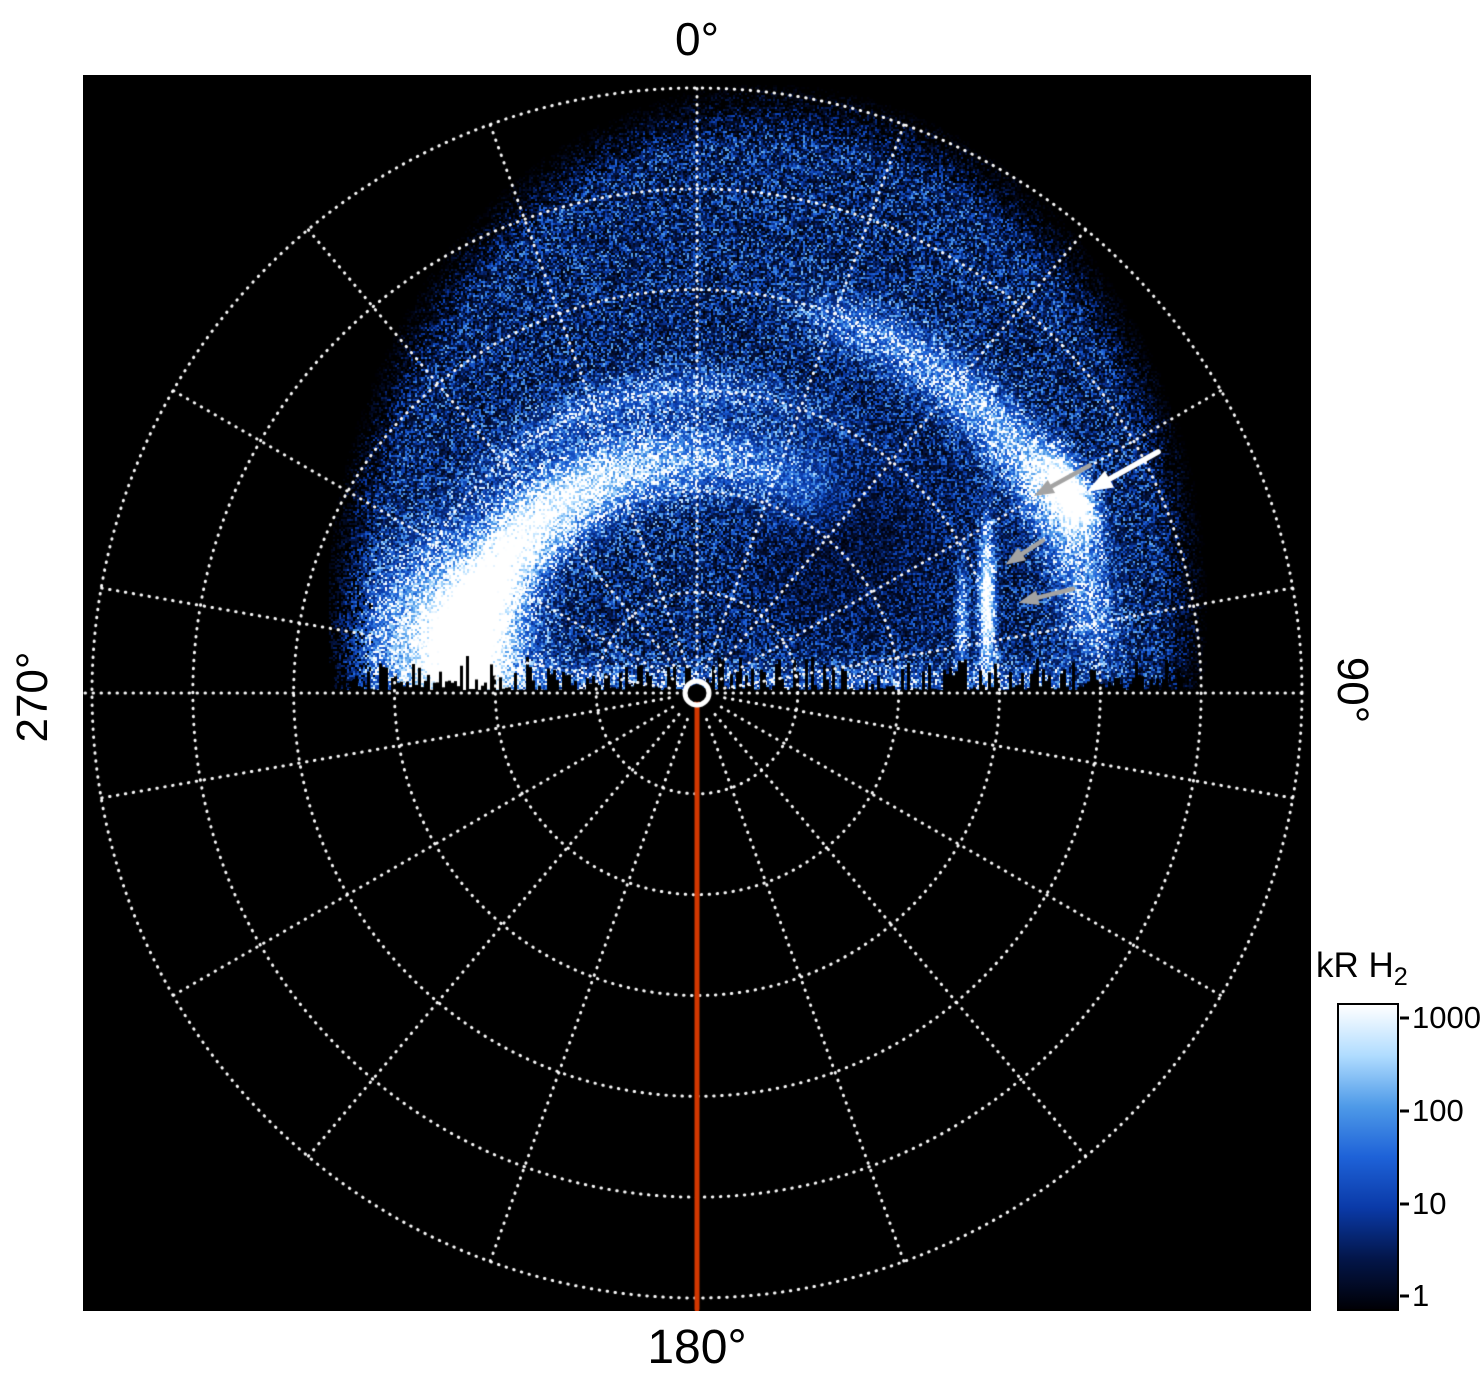 This screenshot has height=1384, width=1481. I want to click on colorbar-gradient, so click(1368, 1157).